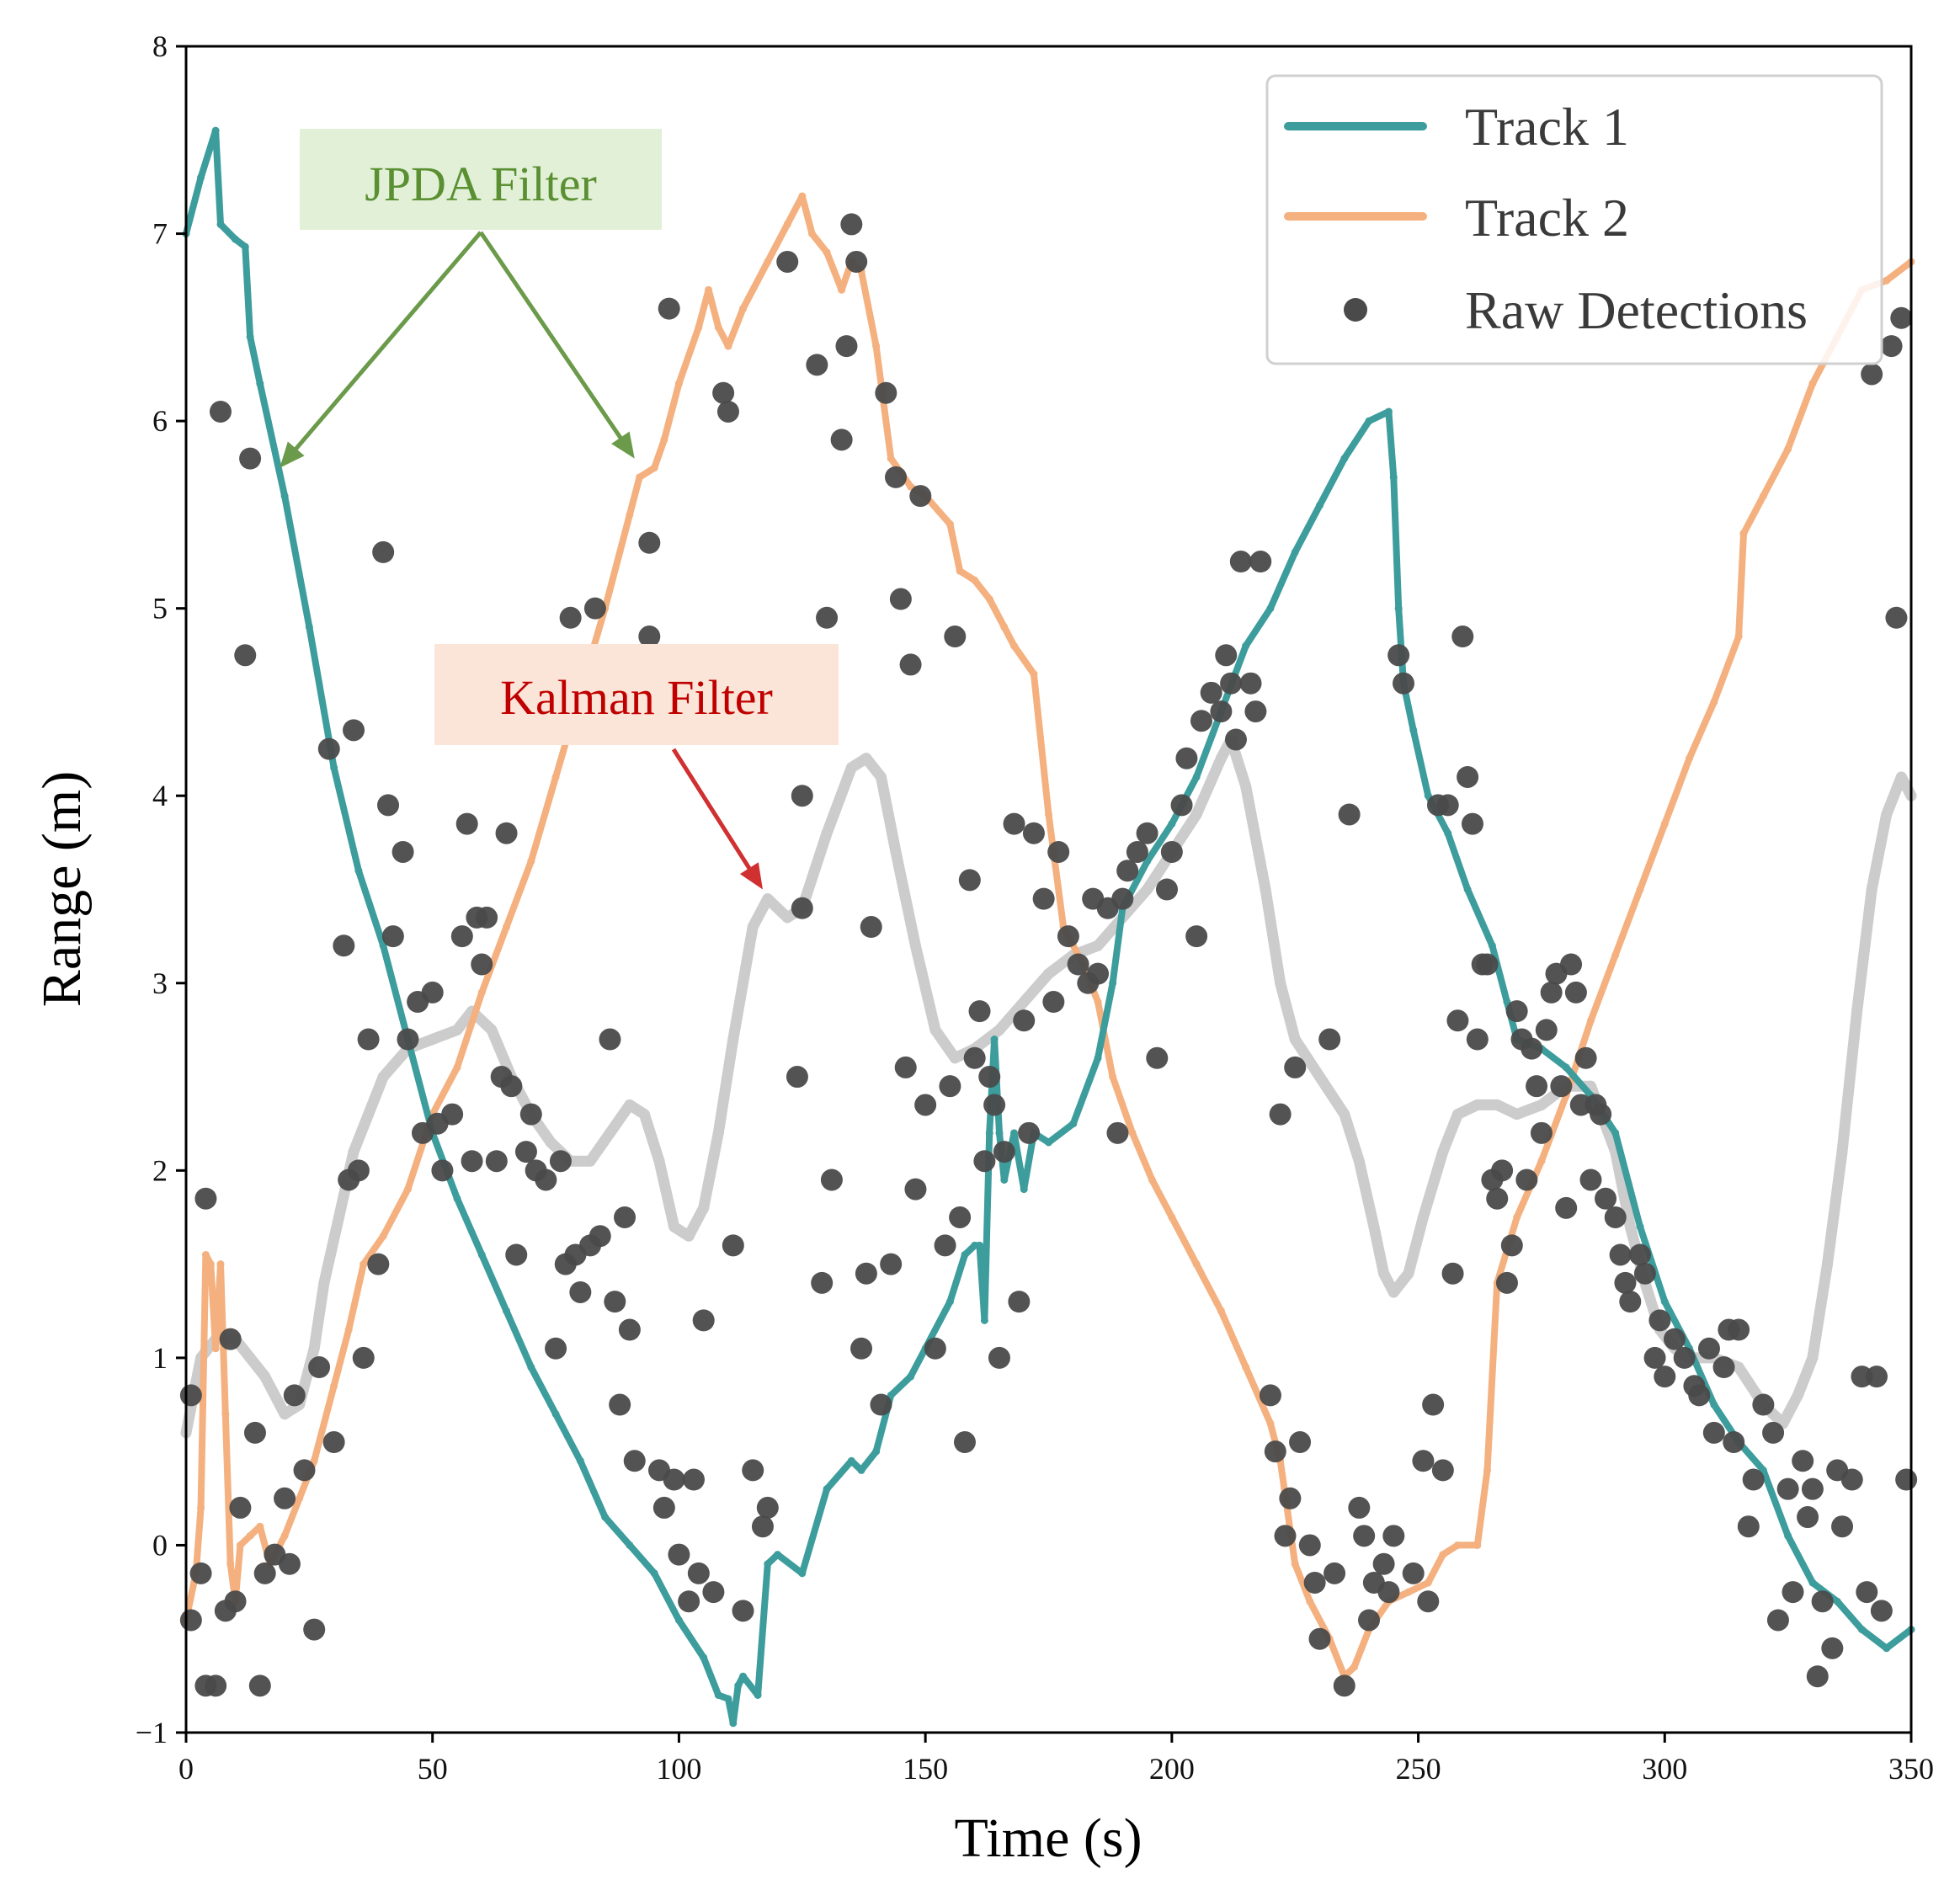 This screenshot has height=1890, width=1960. What do you see at coordinates (160, 421) in the screenshot?
I see `y-tick-label: 6` at bounding box center [160, 421].